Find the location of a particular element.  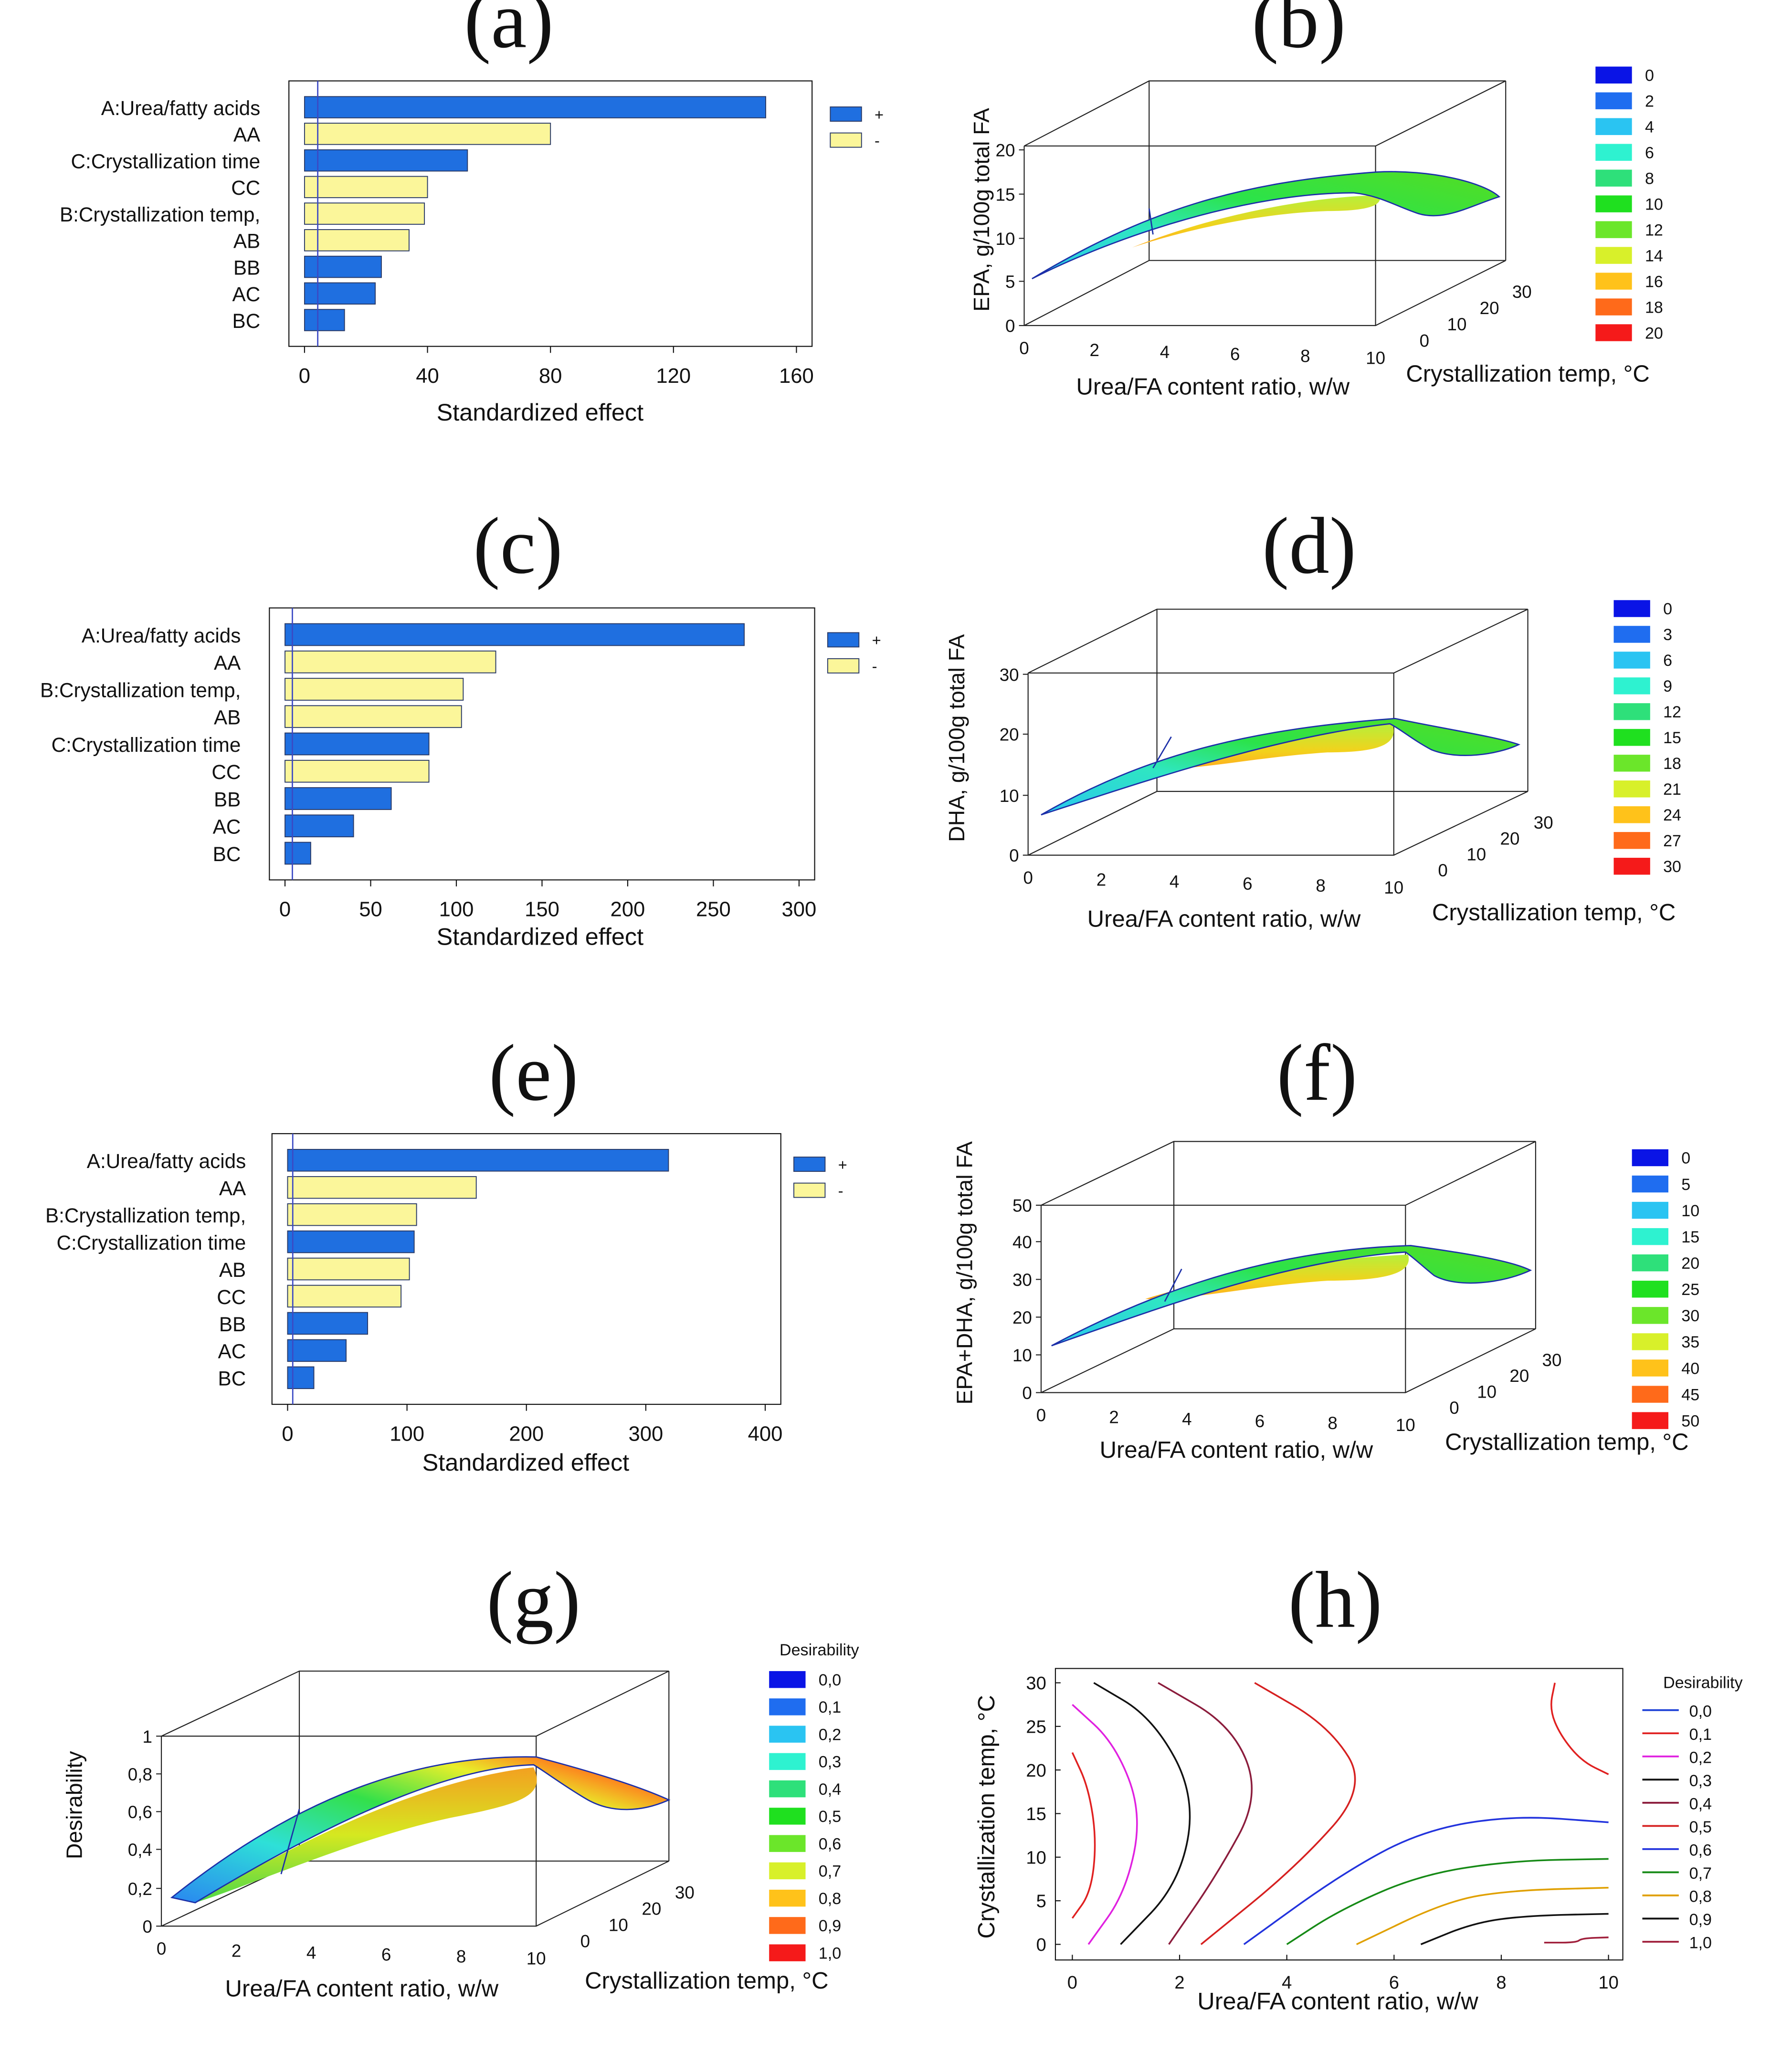

category-label: AC is located at coordinates (227, 827).